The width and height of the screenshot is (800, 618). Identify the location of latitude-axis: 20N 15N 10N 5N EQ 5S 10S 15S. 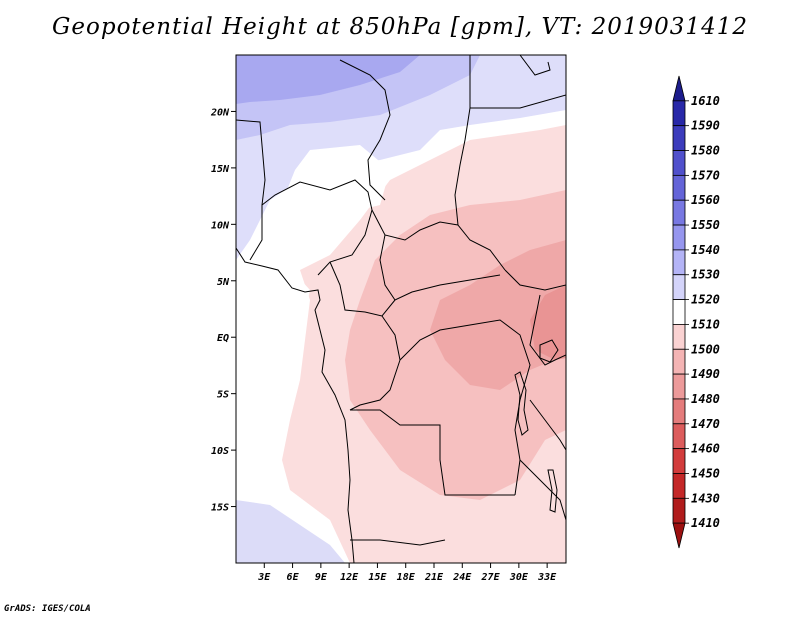
(223, 310).